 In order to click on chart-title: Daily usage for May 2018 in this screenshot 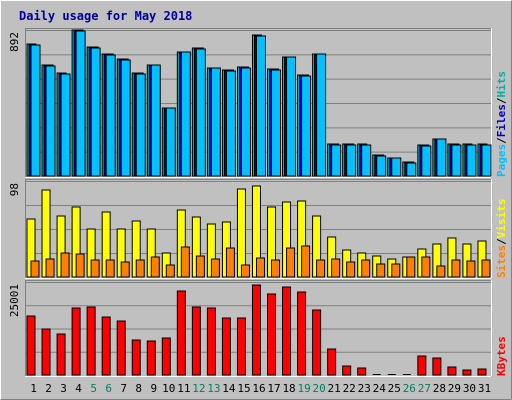, I will do `click(105, 16)`.